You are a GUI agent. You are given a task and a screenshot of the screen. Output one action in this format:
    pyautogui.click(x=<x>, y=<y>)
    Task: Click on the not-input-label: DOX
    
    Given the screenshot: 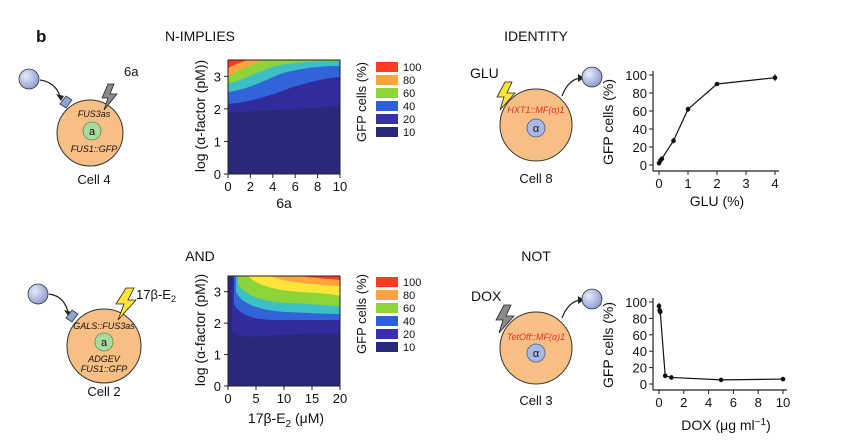 What is the action you would take?
    pyautogui.click(x=486, y=296)
    